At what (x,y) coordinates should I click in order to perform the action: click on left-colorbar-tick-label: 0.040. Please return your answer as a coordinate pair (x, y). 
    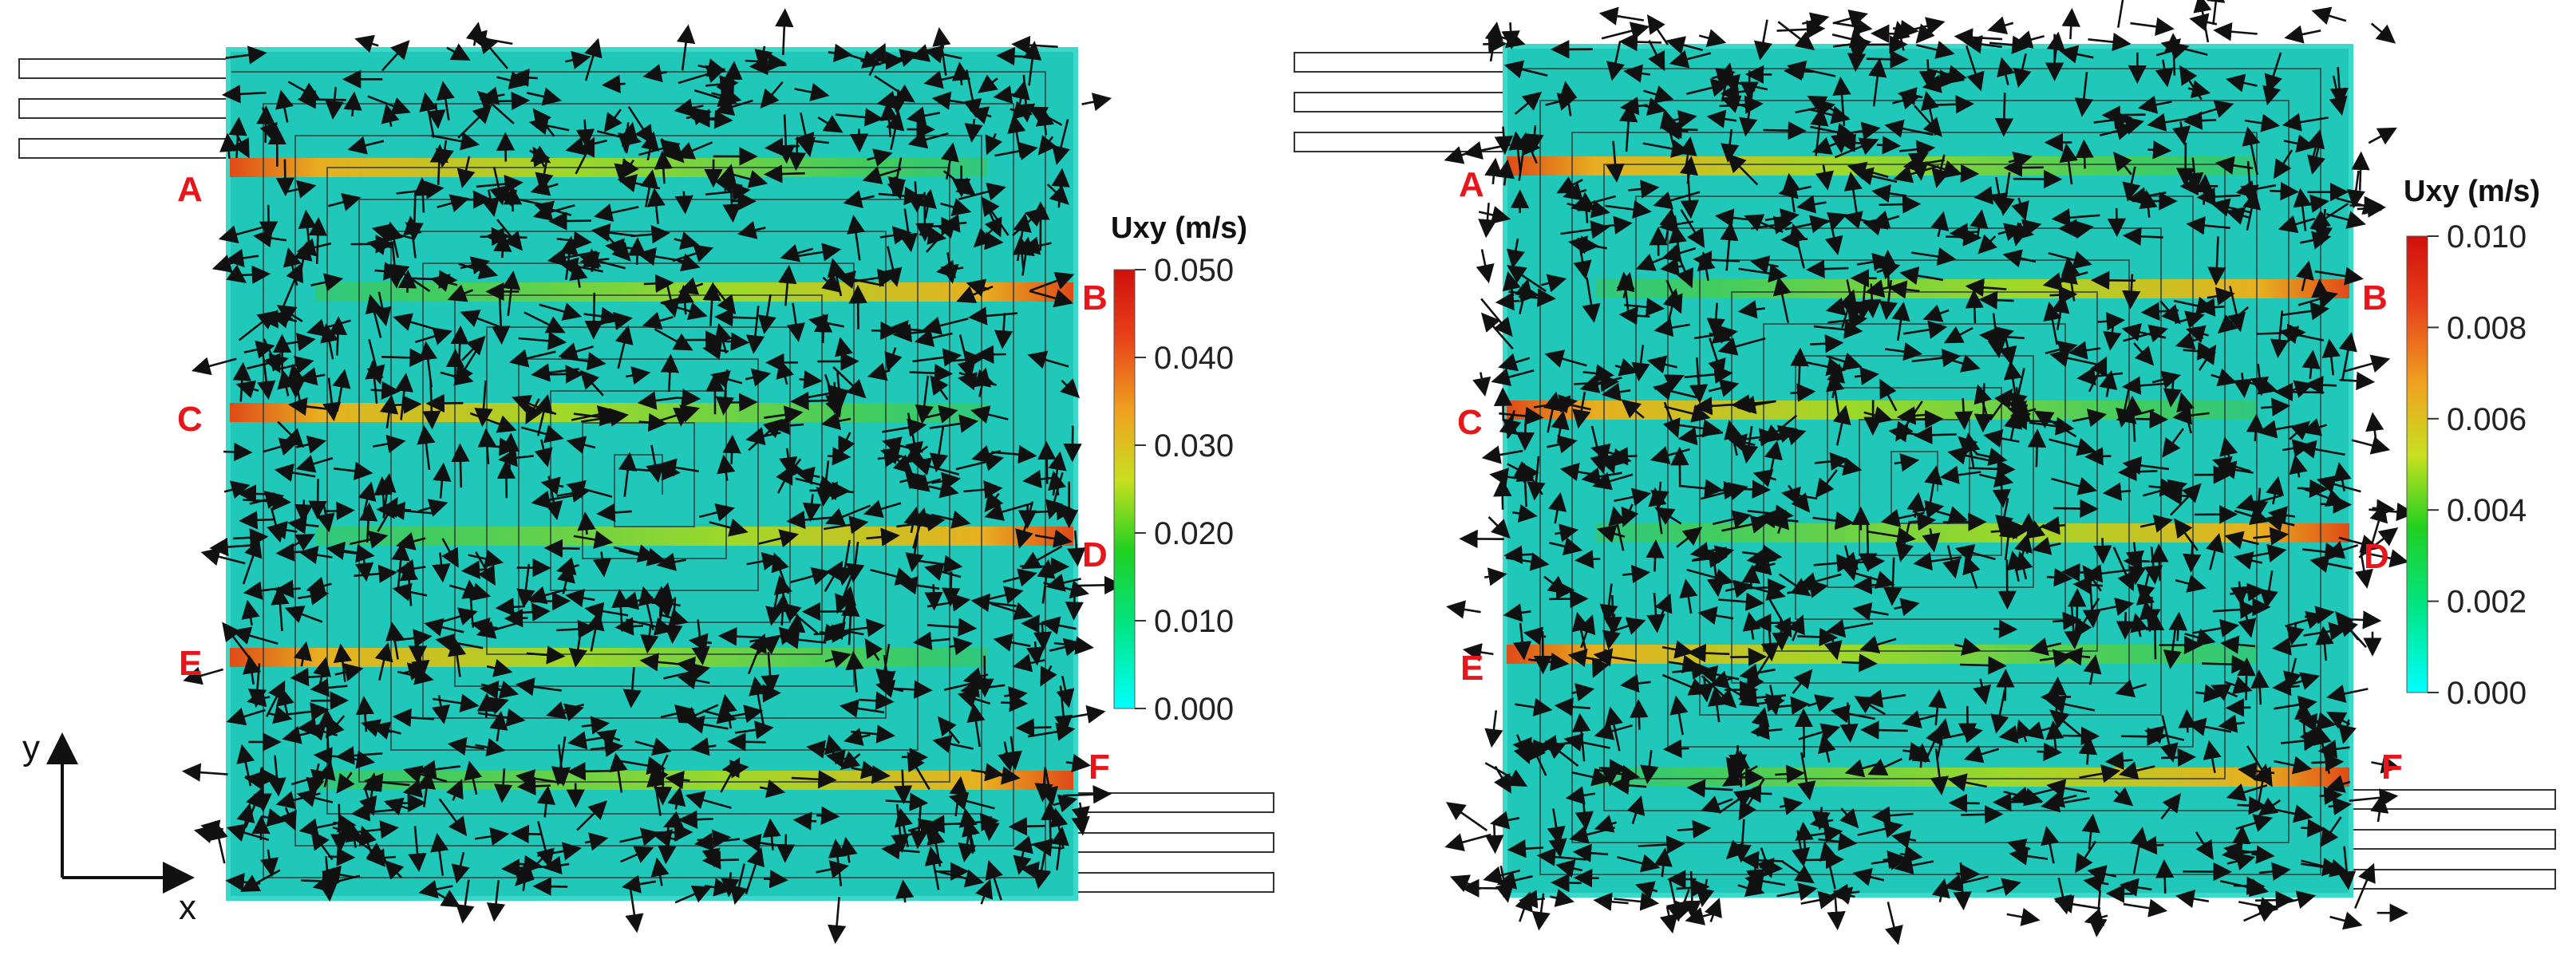
    Looking at the image, I should click on (1194, 358).